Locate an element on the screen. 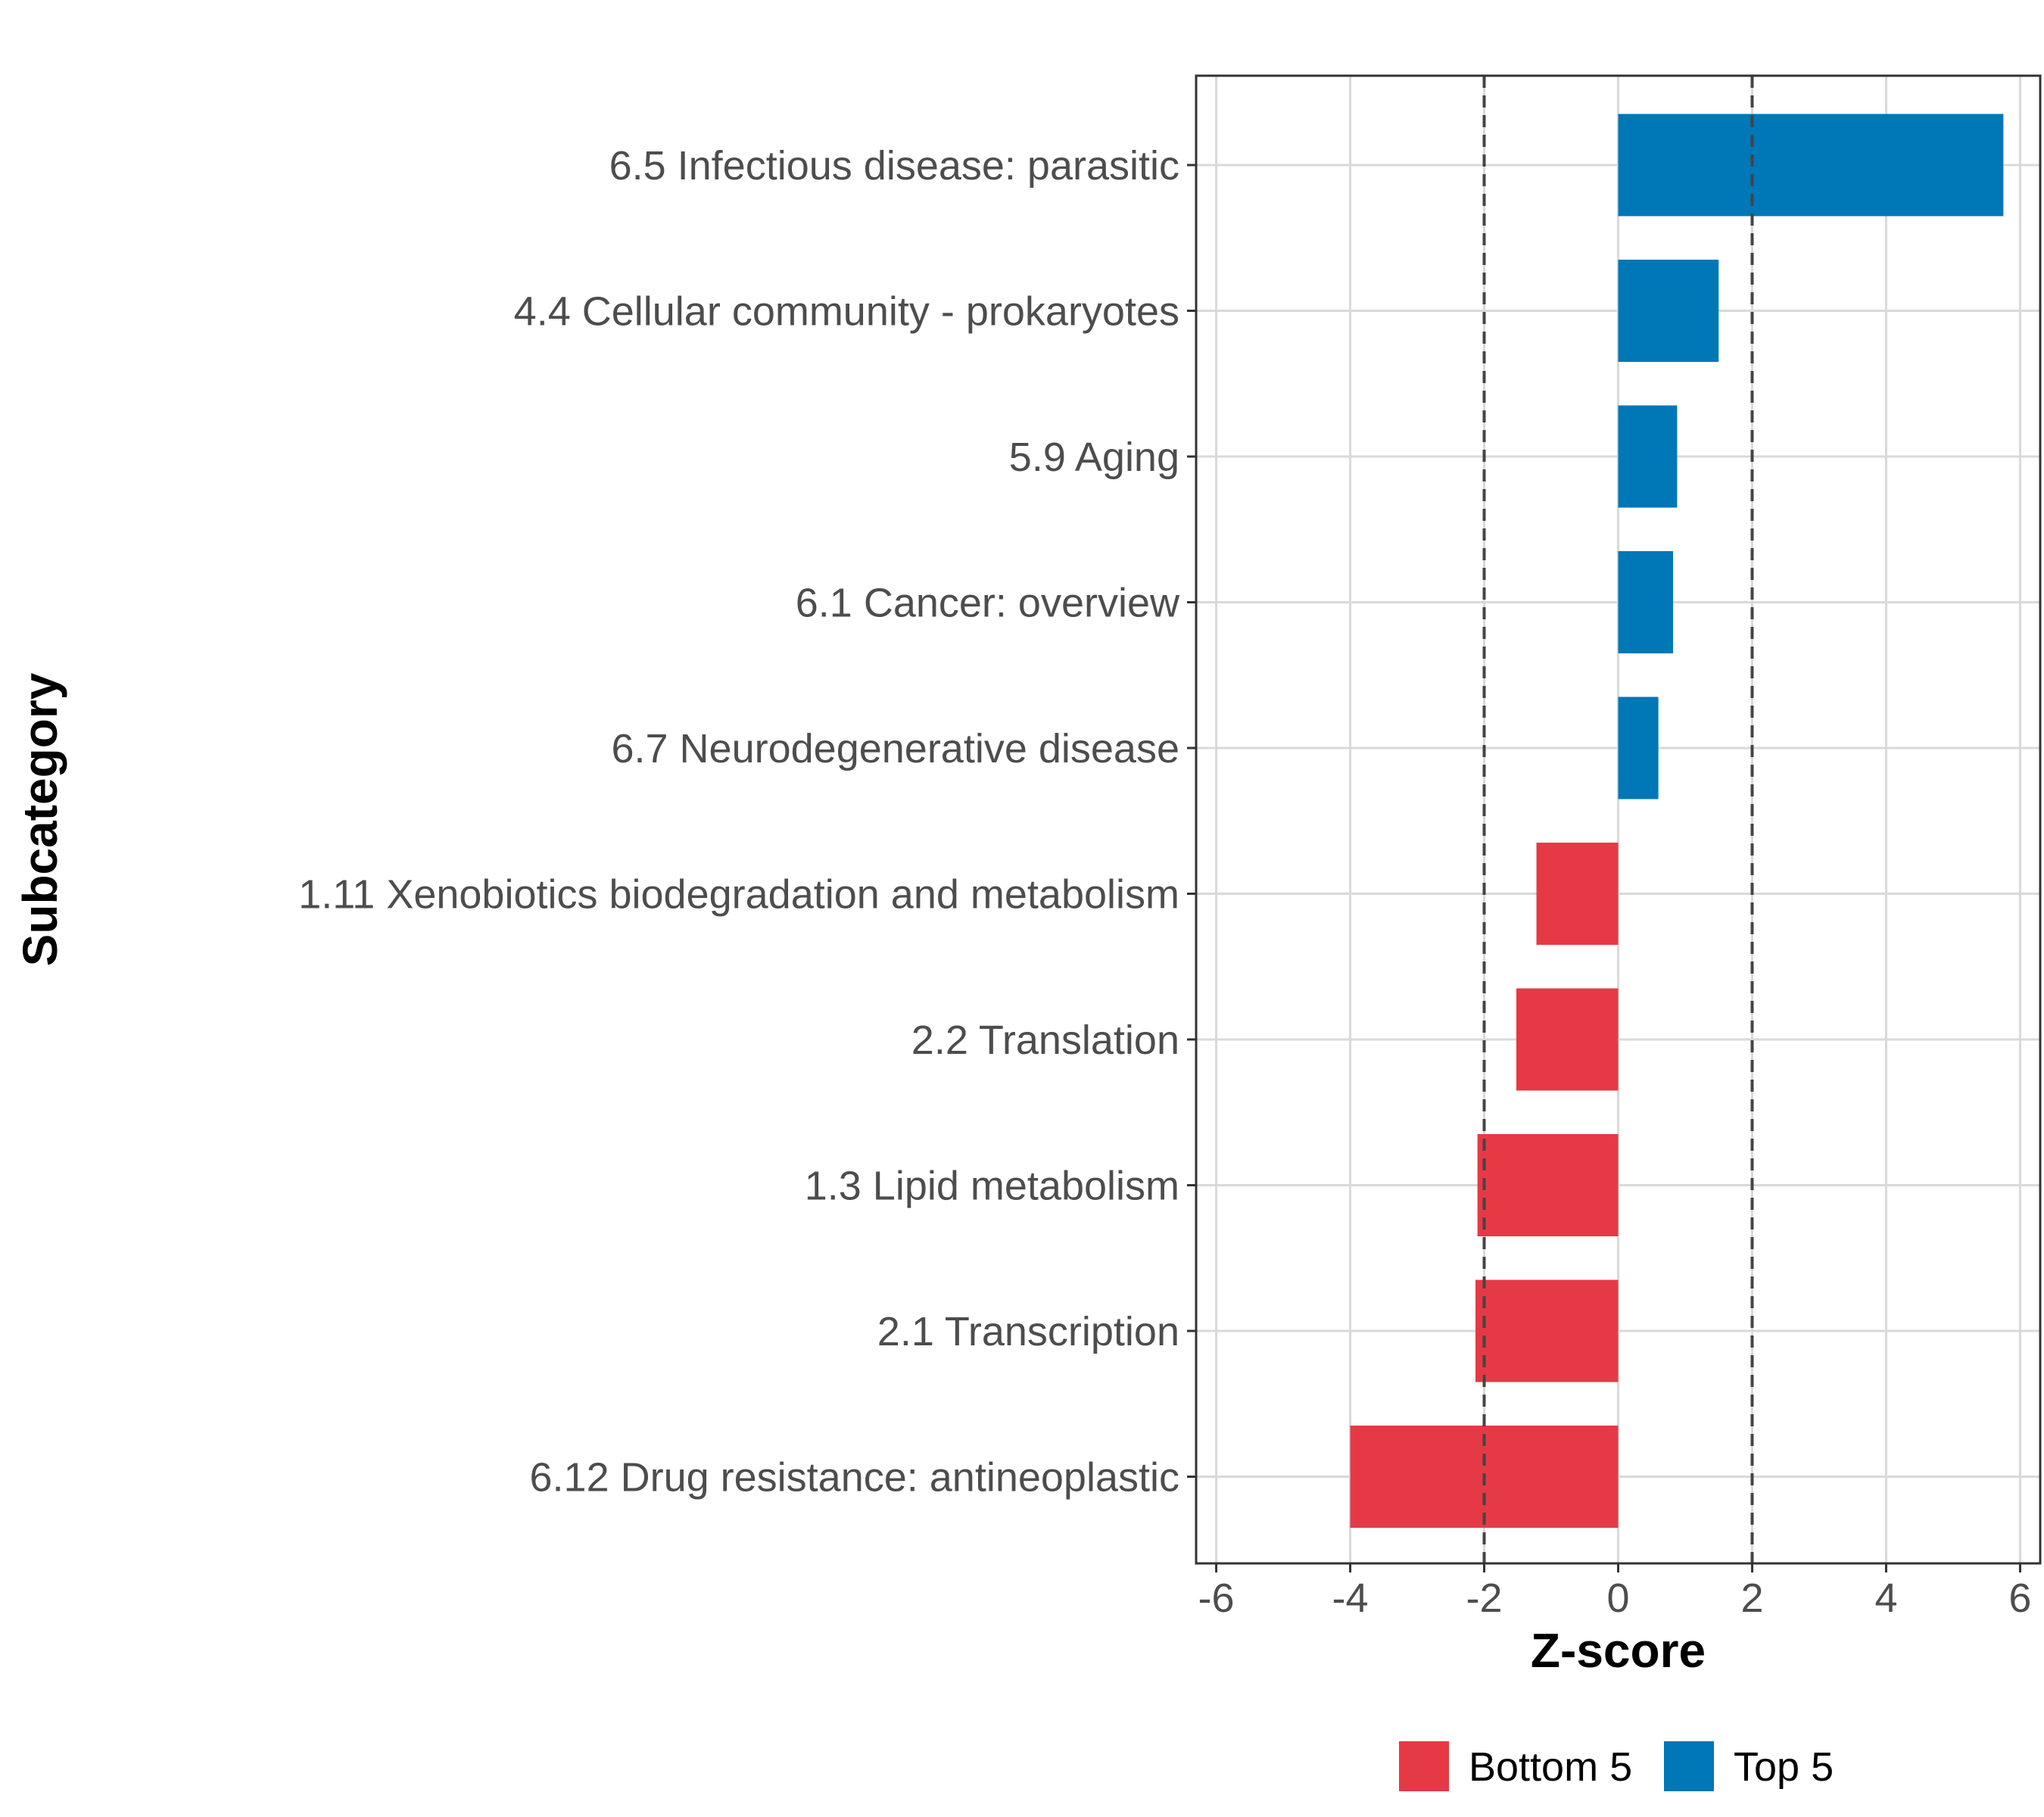 The height and width of the screenshot is (1817, 2044). y-tick-label: 2.1 Transcription is located at coordinates (1028, 1331).